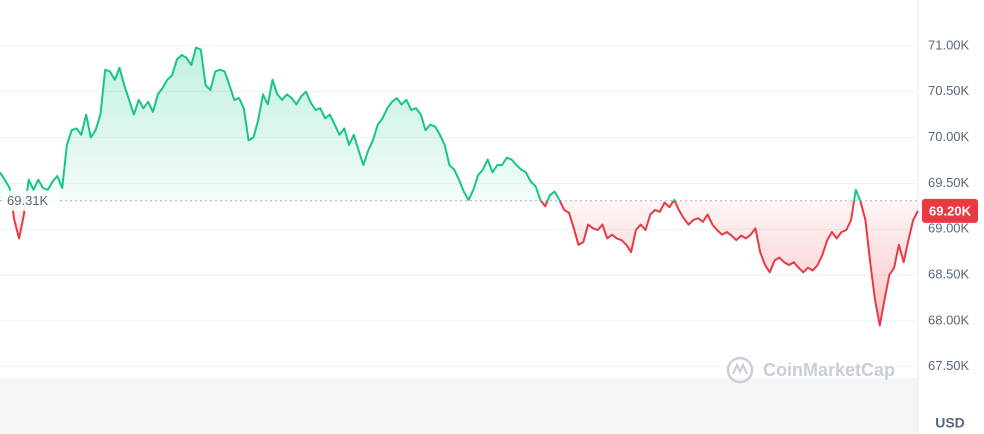  What do you see at coordinates (949, 319) in the screenshot?
I see `y-tick-label: 68.00K` at bounding box center [949, 319].